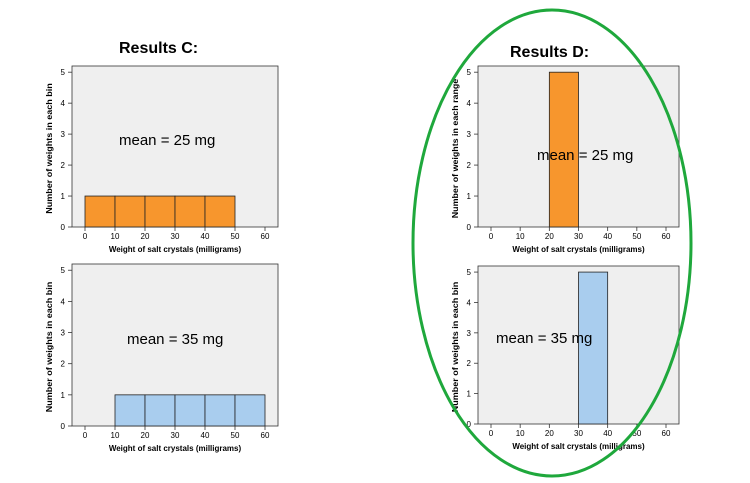 This screenshot has height=483, width=750. I want to click on results-d-title: Results D:, so click(549, 52).